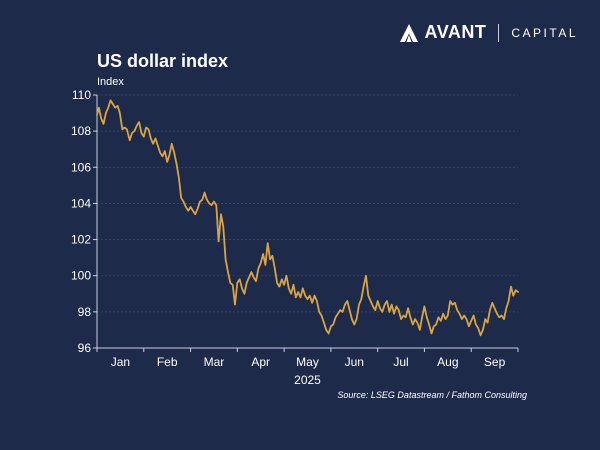 Image resolution: width=600 pixels, height=450 pixels. What do you see at coordinates (354, 362) in the screenshot?
I see `x-tick-label: Jun` at bounding box center [354, 362].